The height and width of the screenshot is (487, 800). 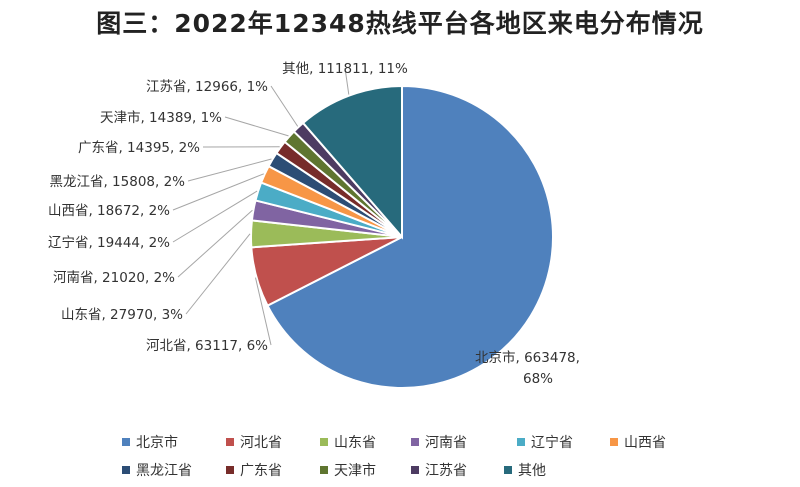 I want to click on legend-label: 辽宁省, so click(x=552, y=442).